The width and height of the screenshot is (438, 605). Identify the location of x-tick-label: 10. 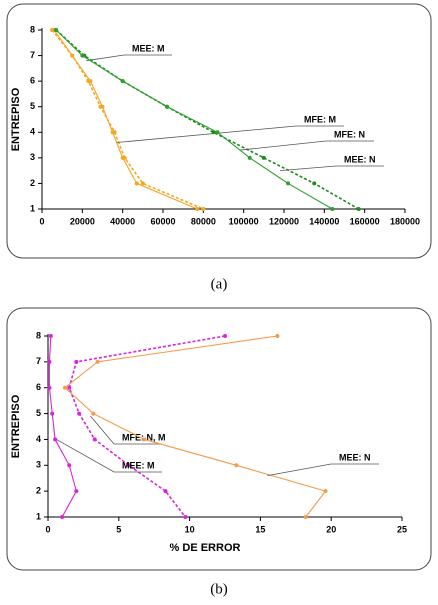
(190, 529).